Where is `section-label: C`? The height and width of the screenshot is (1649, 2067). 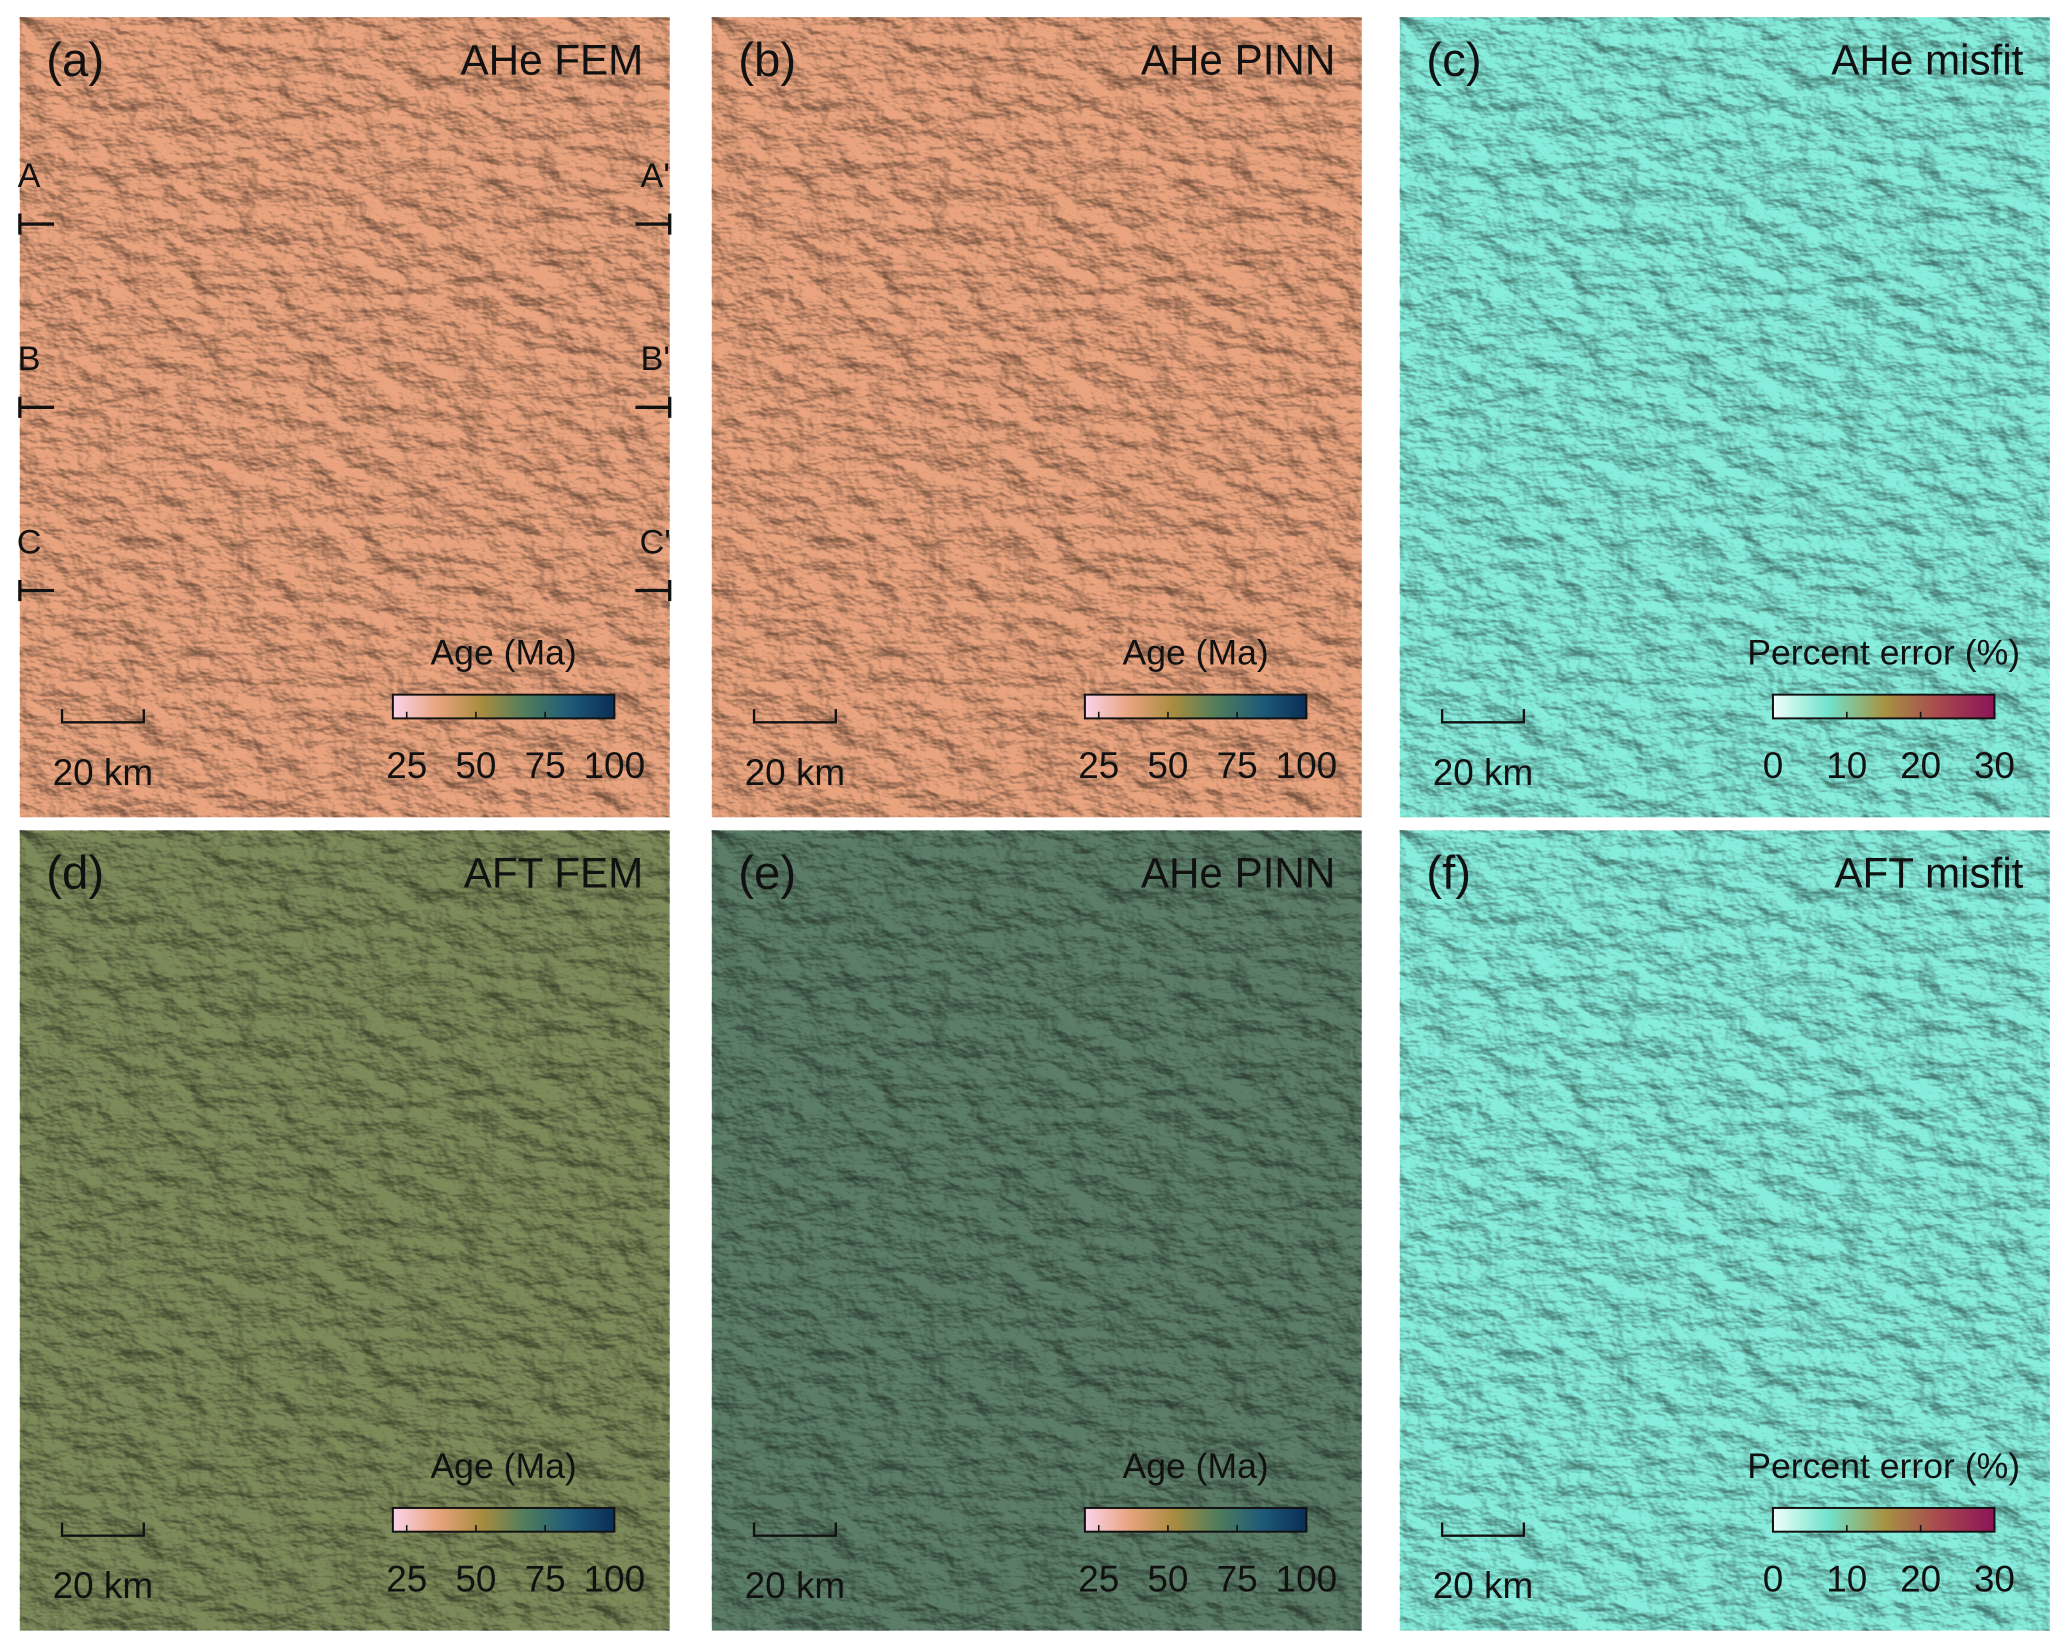
section-label: C is located at coordinates (29, 542).